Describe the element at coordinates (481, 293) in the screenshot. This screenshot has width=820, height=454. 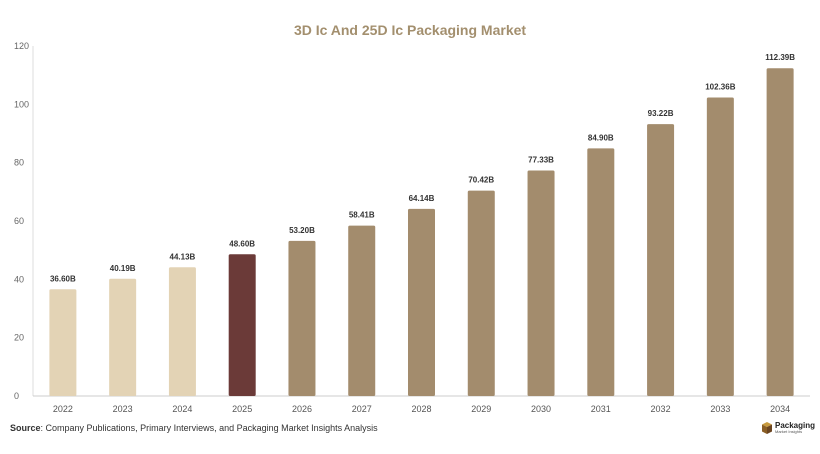
I see `bar-2029` at that location.